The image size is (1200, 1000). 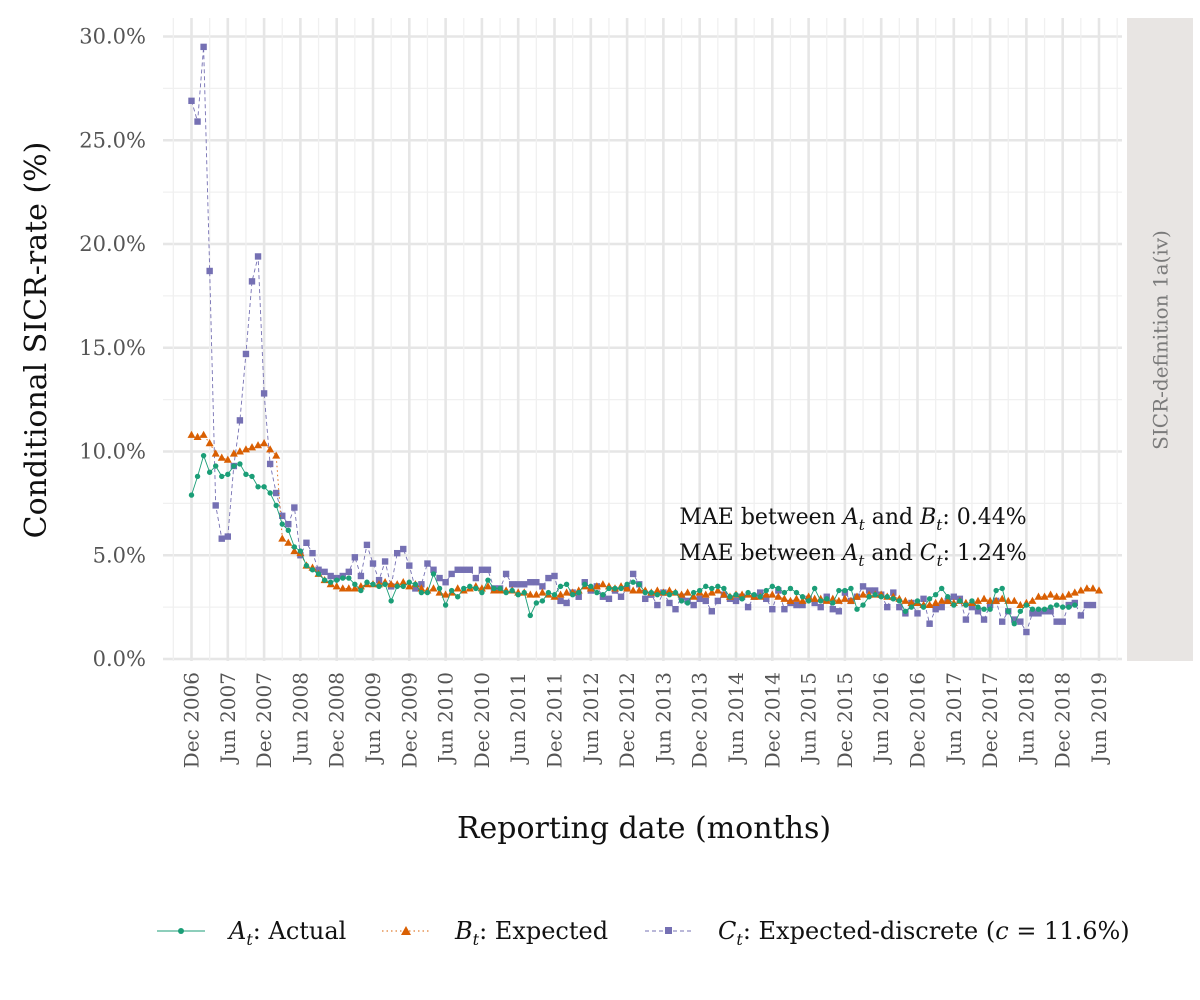 What do you see at coordinates (881, 718) in the screenshot?
I see `x-tick-label: Jun 2016` at bounding box center [881, 718].